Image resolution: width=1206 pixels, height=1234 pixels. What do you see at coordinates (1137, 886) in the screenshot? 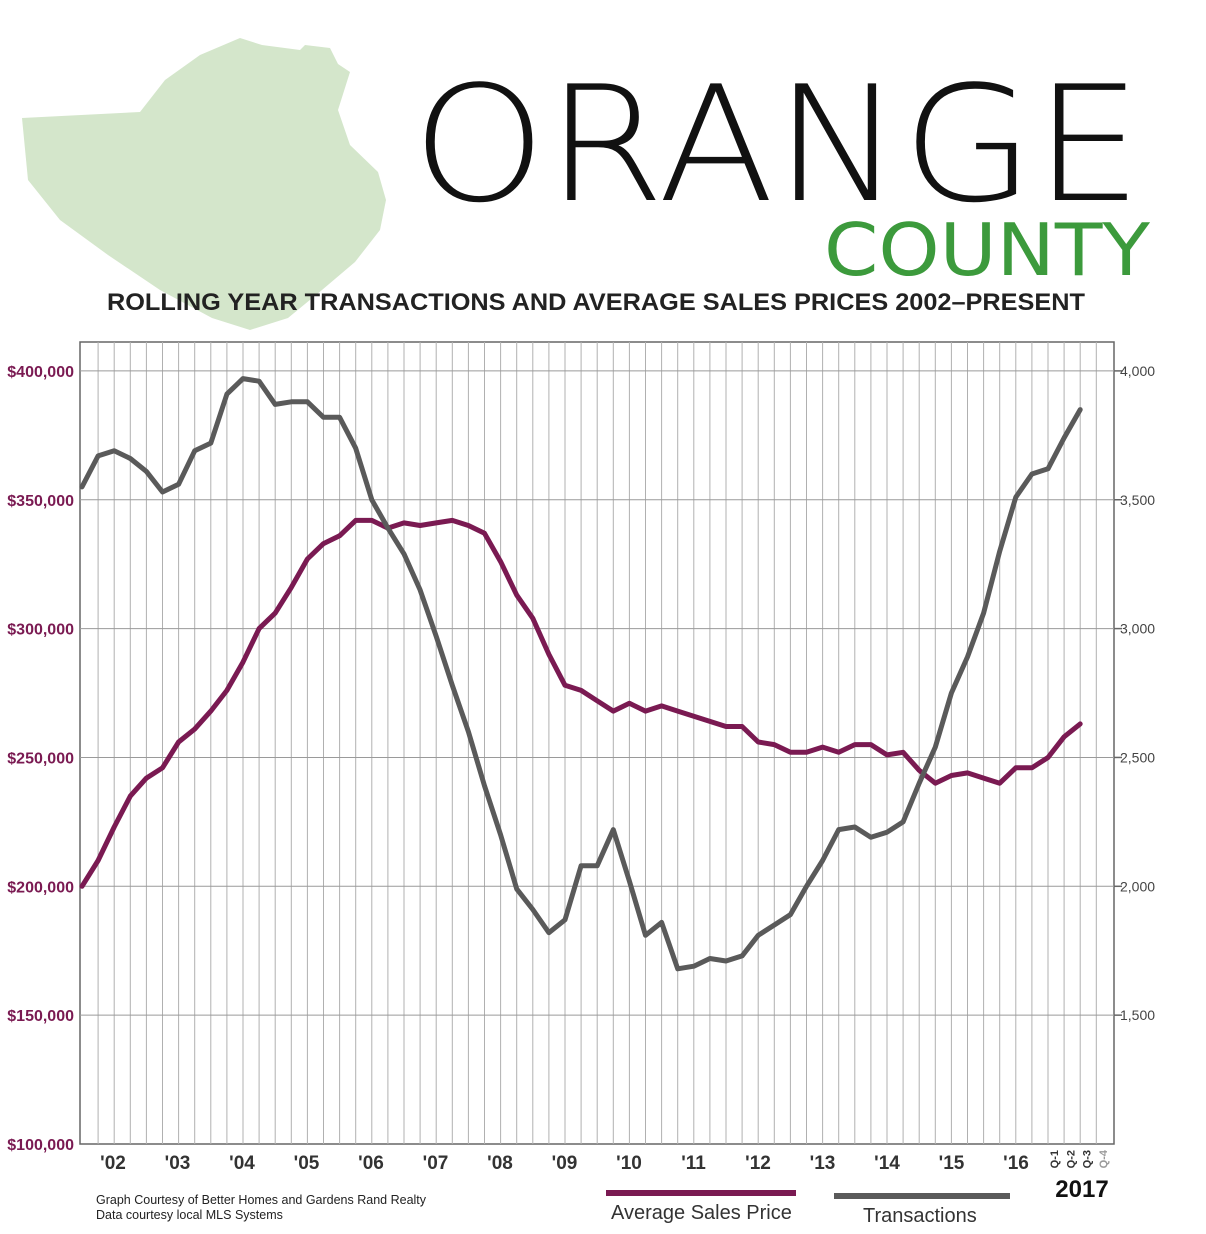
I see `y-right-tick-label: 2,000` at bounding box center [1137, 886].